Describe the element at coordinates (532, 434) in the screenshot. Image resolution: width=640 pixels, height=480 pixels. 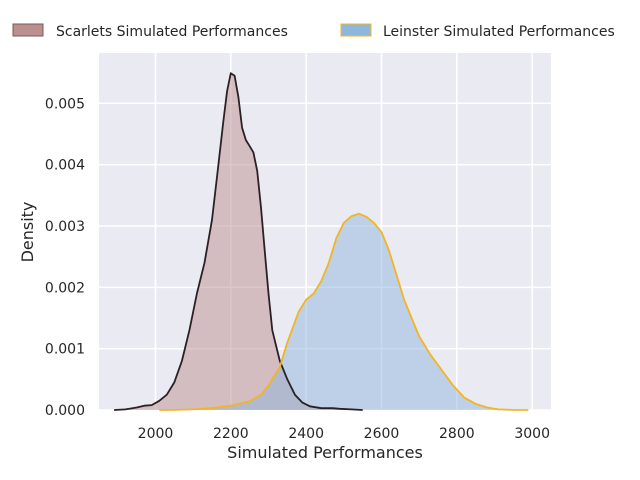
I see `x-tick-label: 3000` at that location.